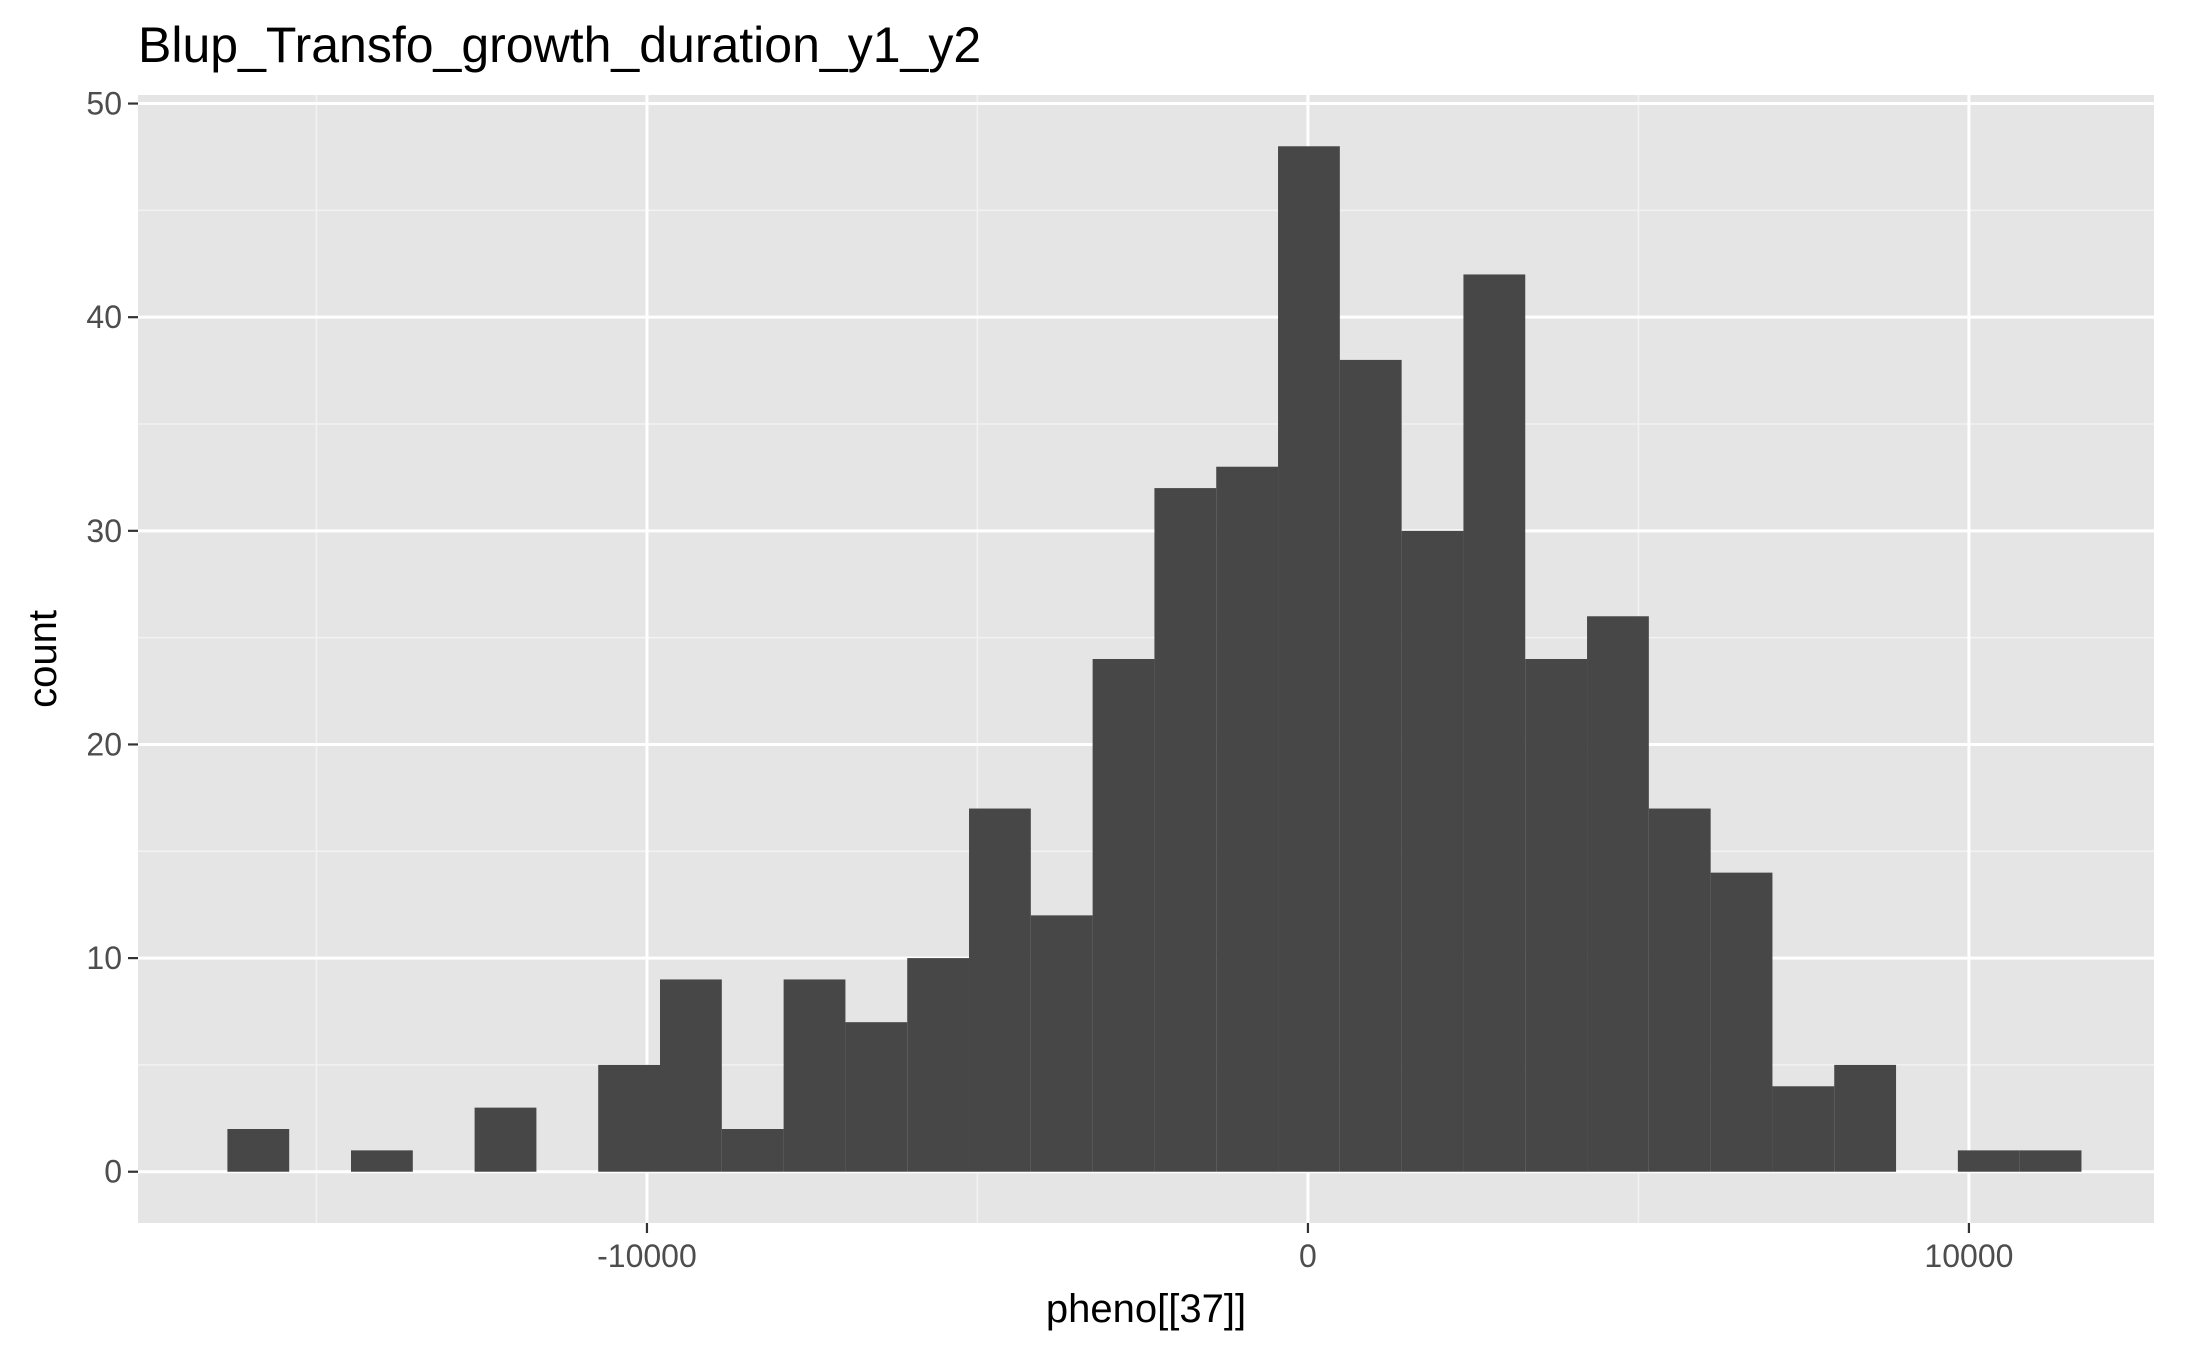 The height and width of the screenshot is (1351, 2187). I want to click on y-tick-label: 20, so click(104, 744).